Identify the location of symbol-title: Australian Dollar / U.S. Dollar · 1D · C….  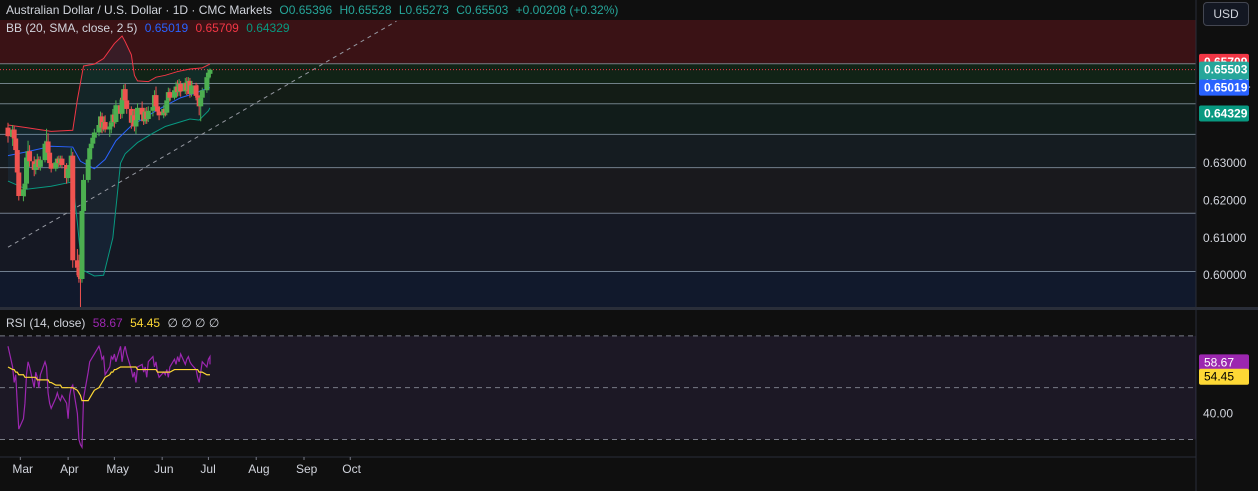
(139, 10).